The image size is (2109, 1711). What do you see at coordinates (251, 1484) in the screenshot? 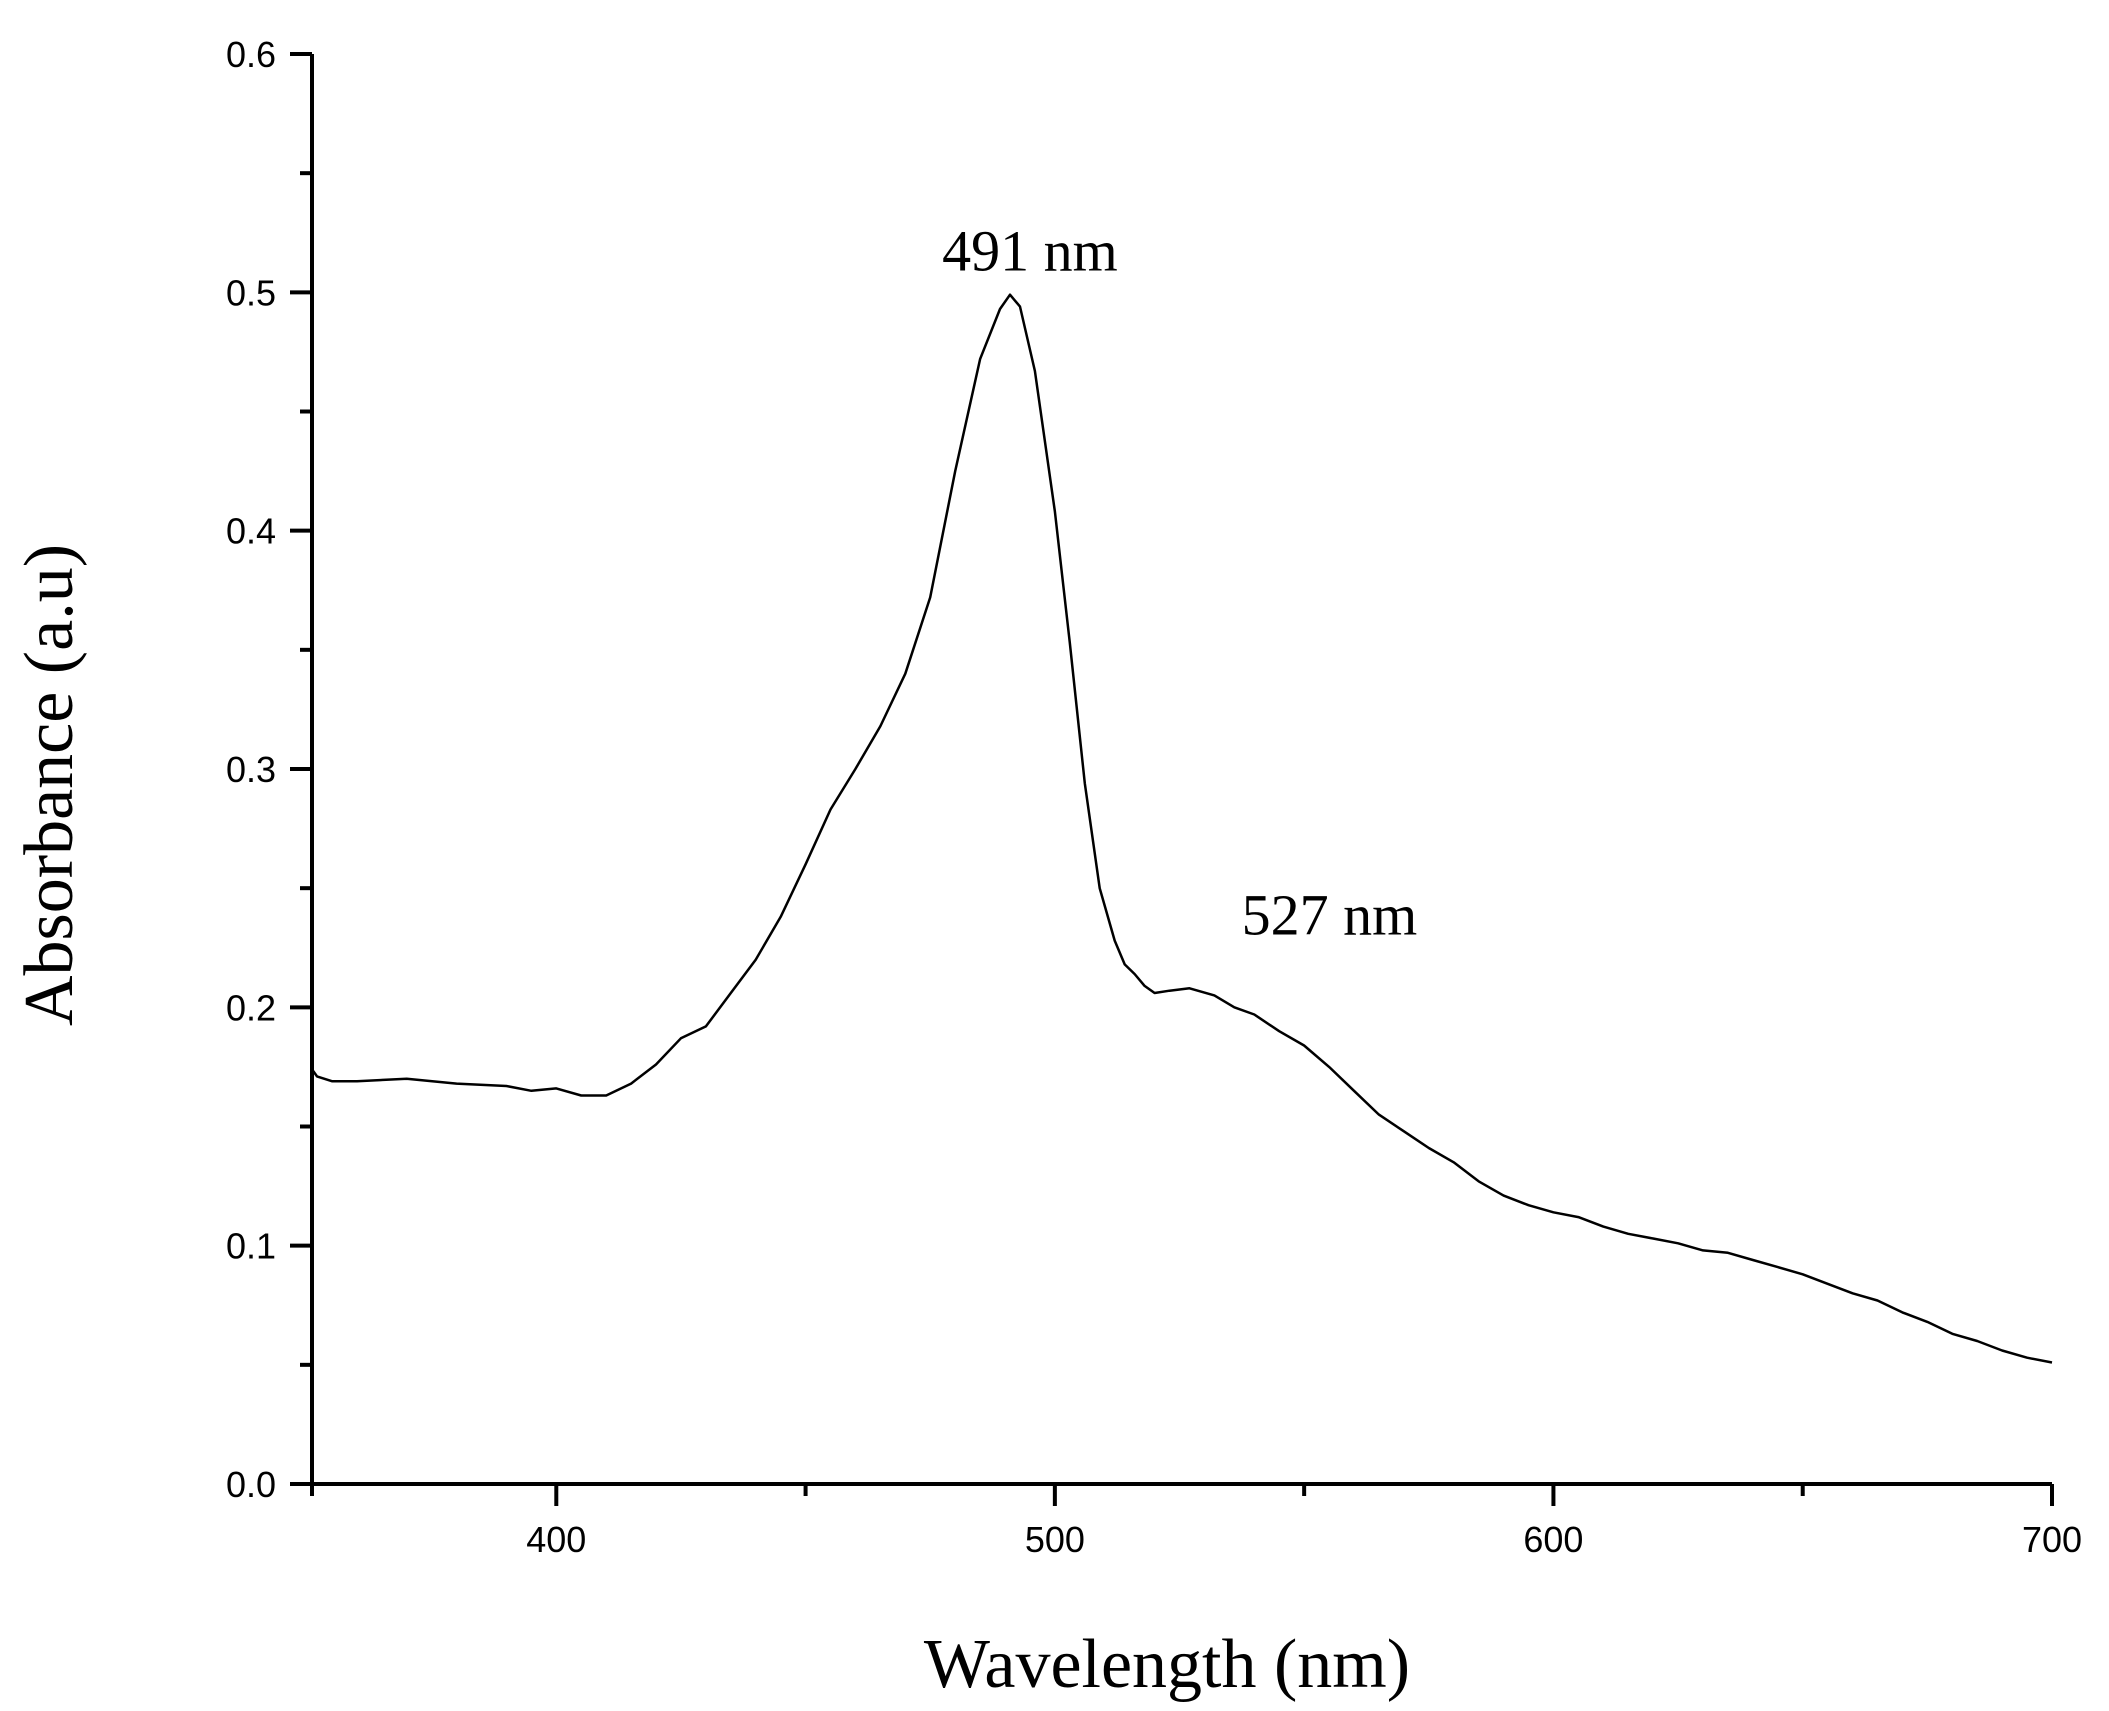
I see `y-tick-label: 0.0` at bounding box center [251, 1484].